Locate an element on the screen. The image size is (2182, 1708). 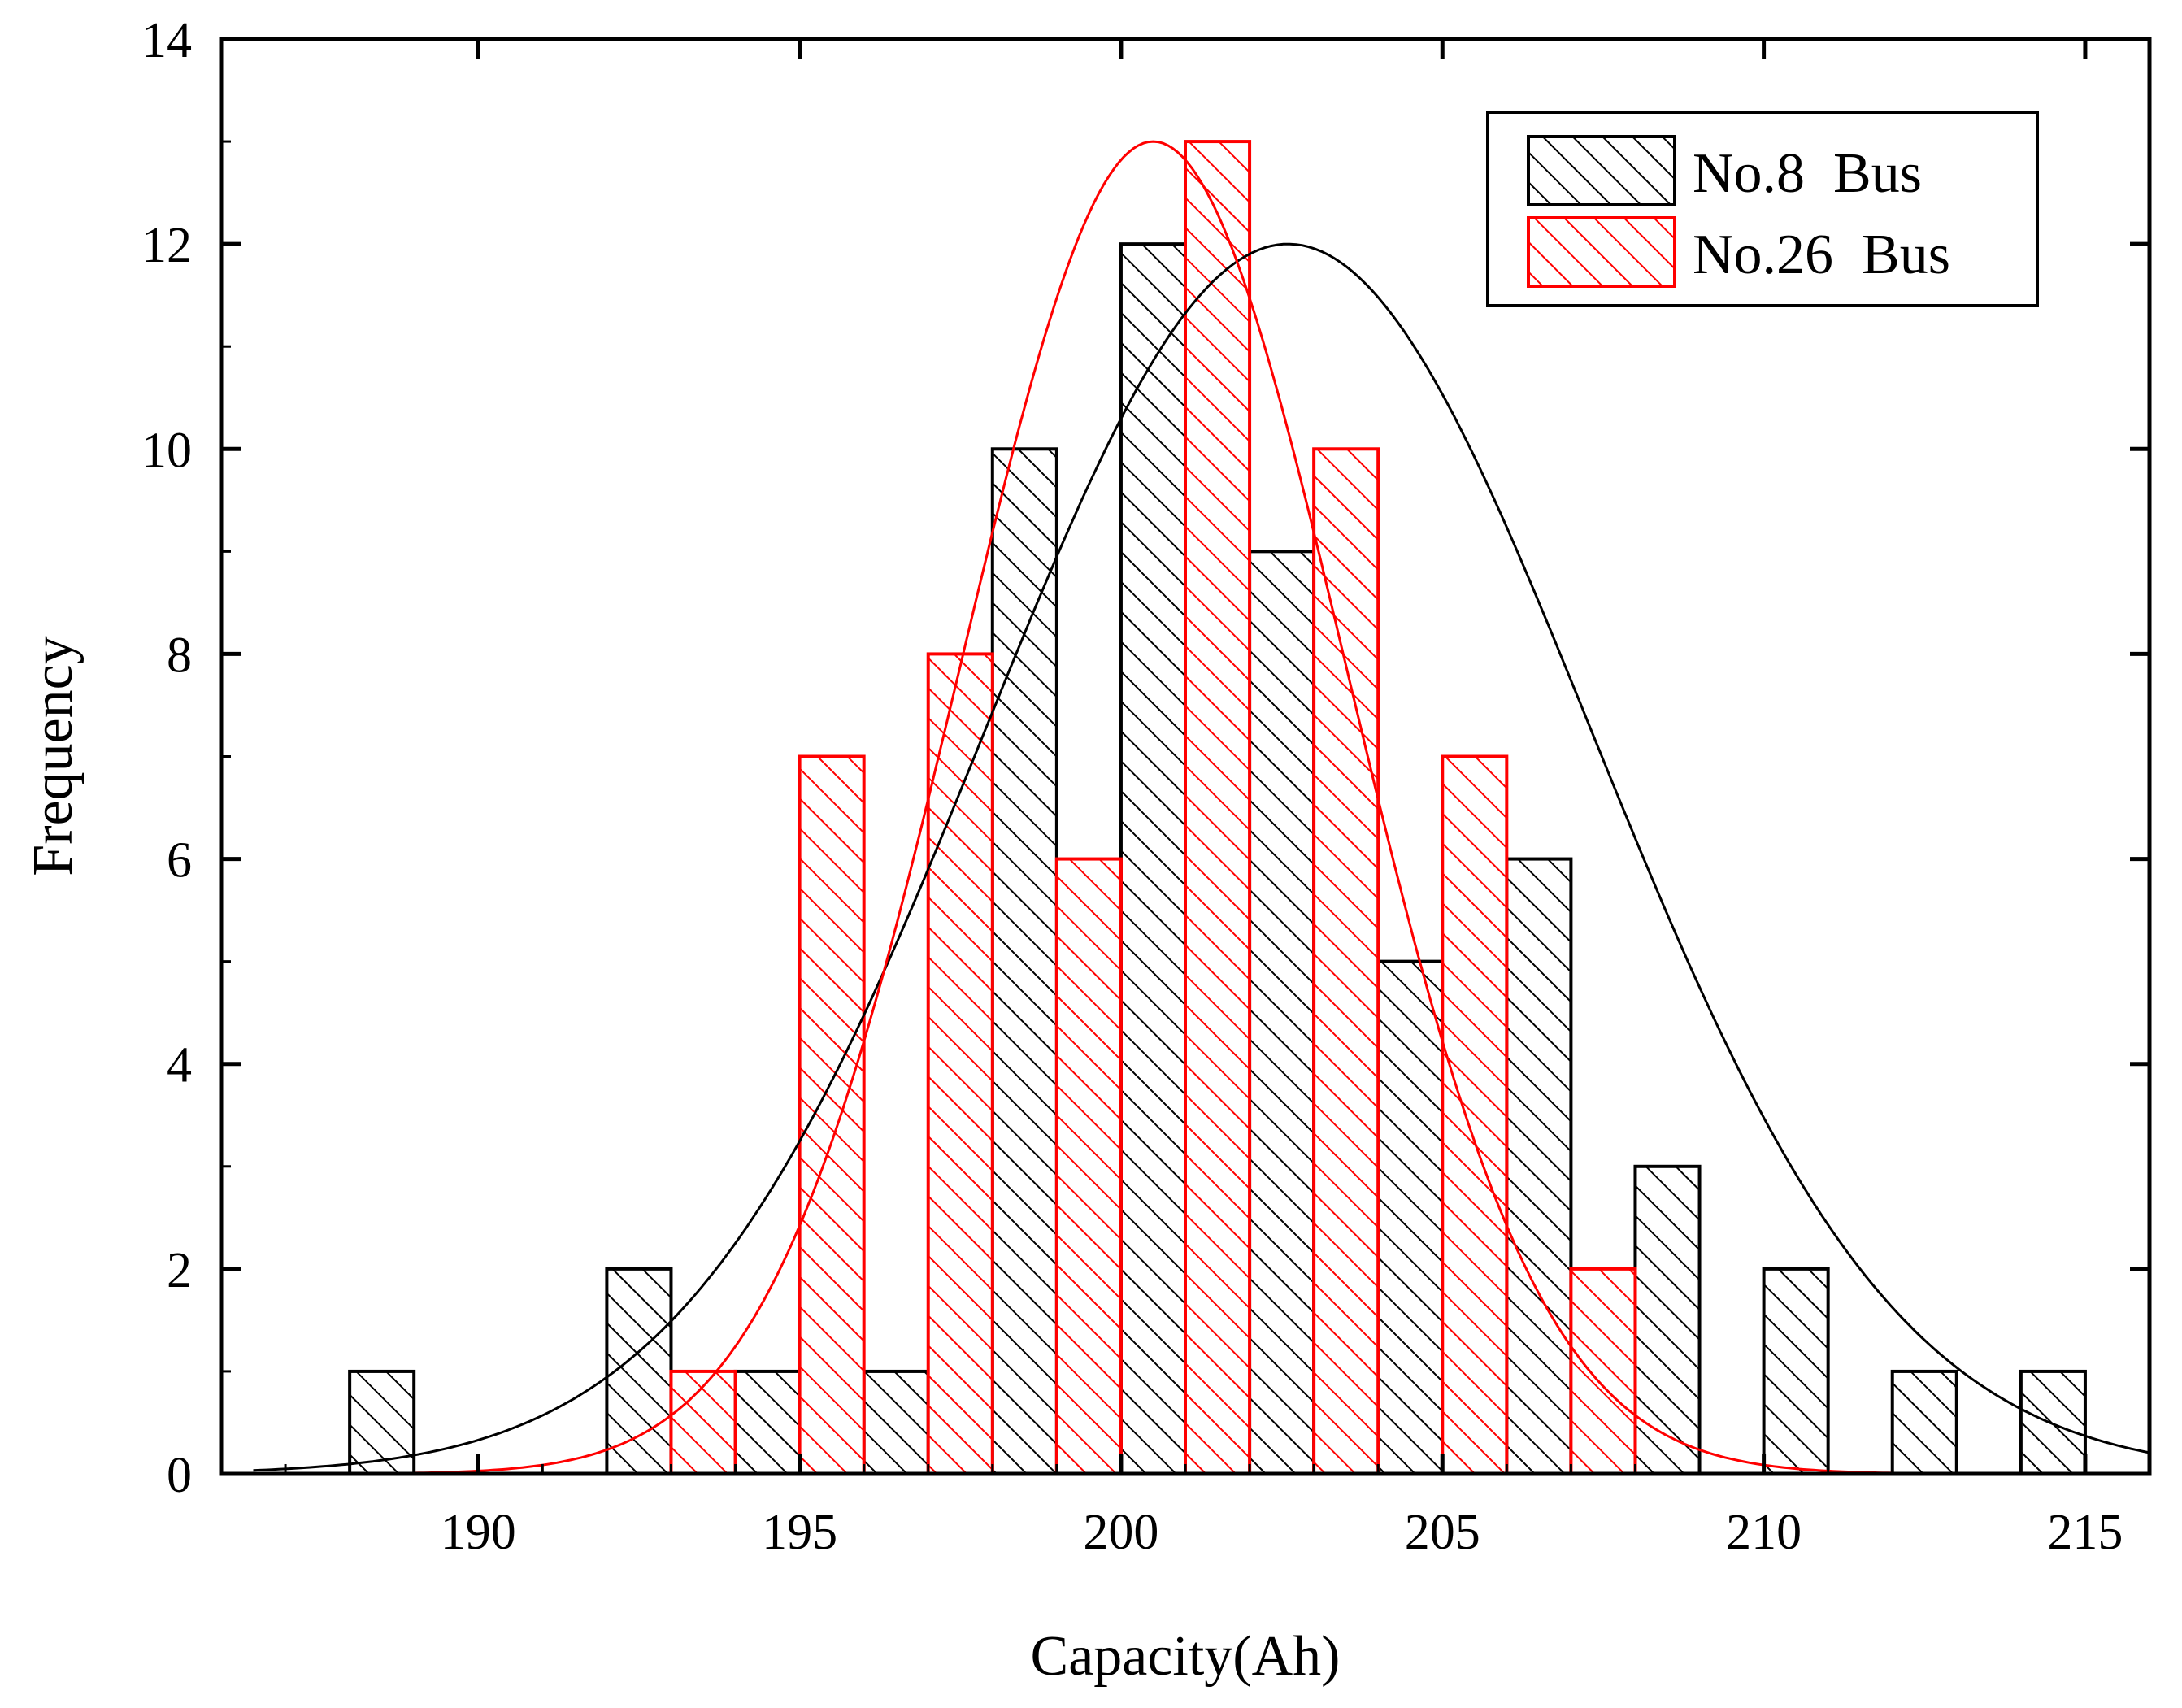
y-tick-label-0: 0 is located at coordinates (179, 1476).